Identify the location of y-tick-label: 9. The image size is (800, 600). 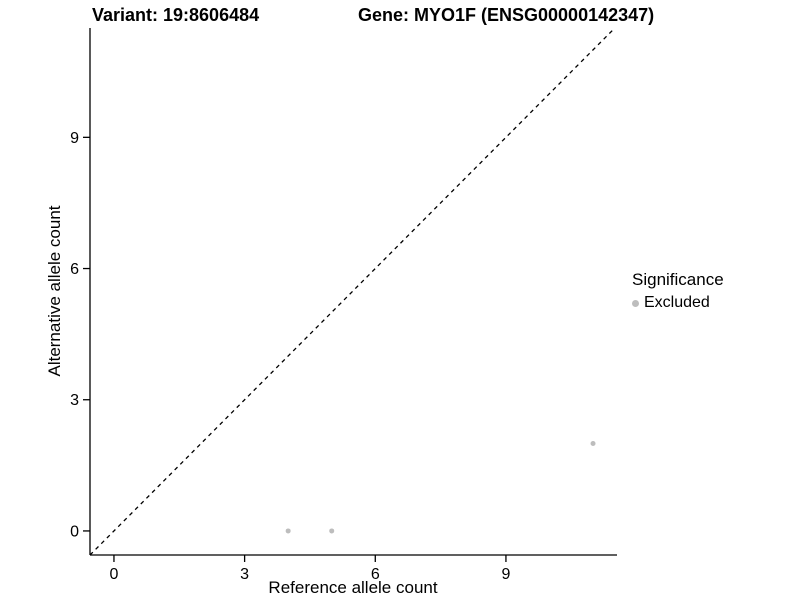
(74, 138).